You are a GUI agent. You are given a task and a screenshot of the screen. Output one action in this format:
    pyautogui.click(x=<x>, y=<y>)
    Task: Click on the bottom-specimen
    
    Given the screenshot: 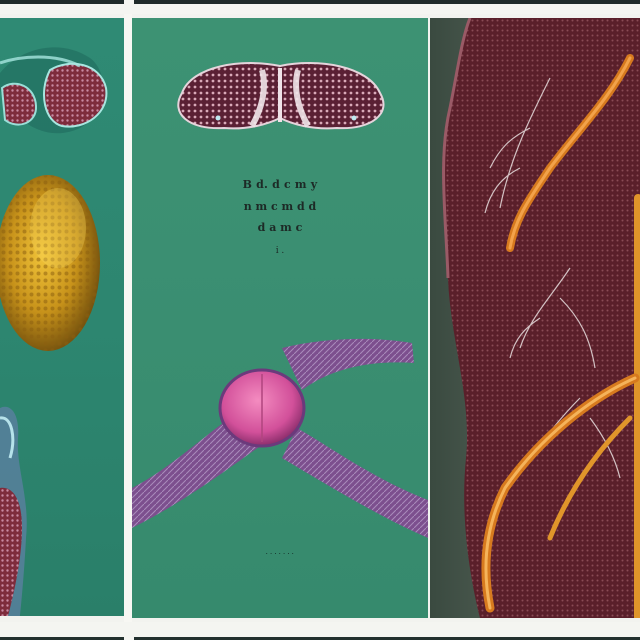 What is the action you would take?
    pyautogui.click(x=13, y=511)
    